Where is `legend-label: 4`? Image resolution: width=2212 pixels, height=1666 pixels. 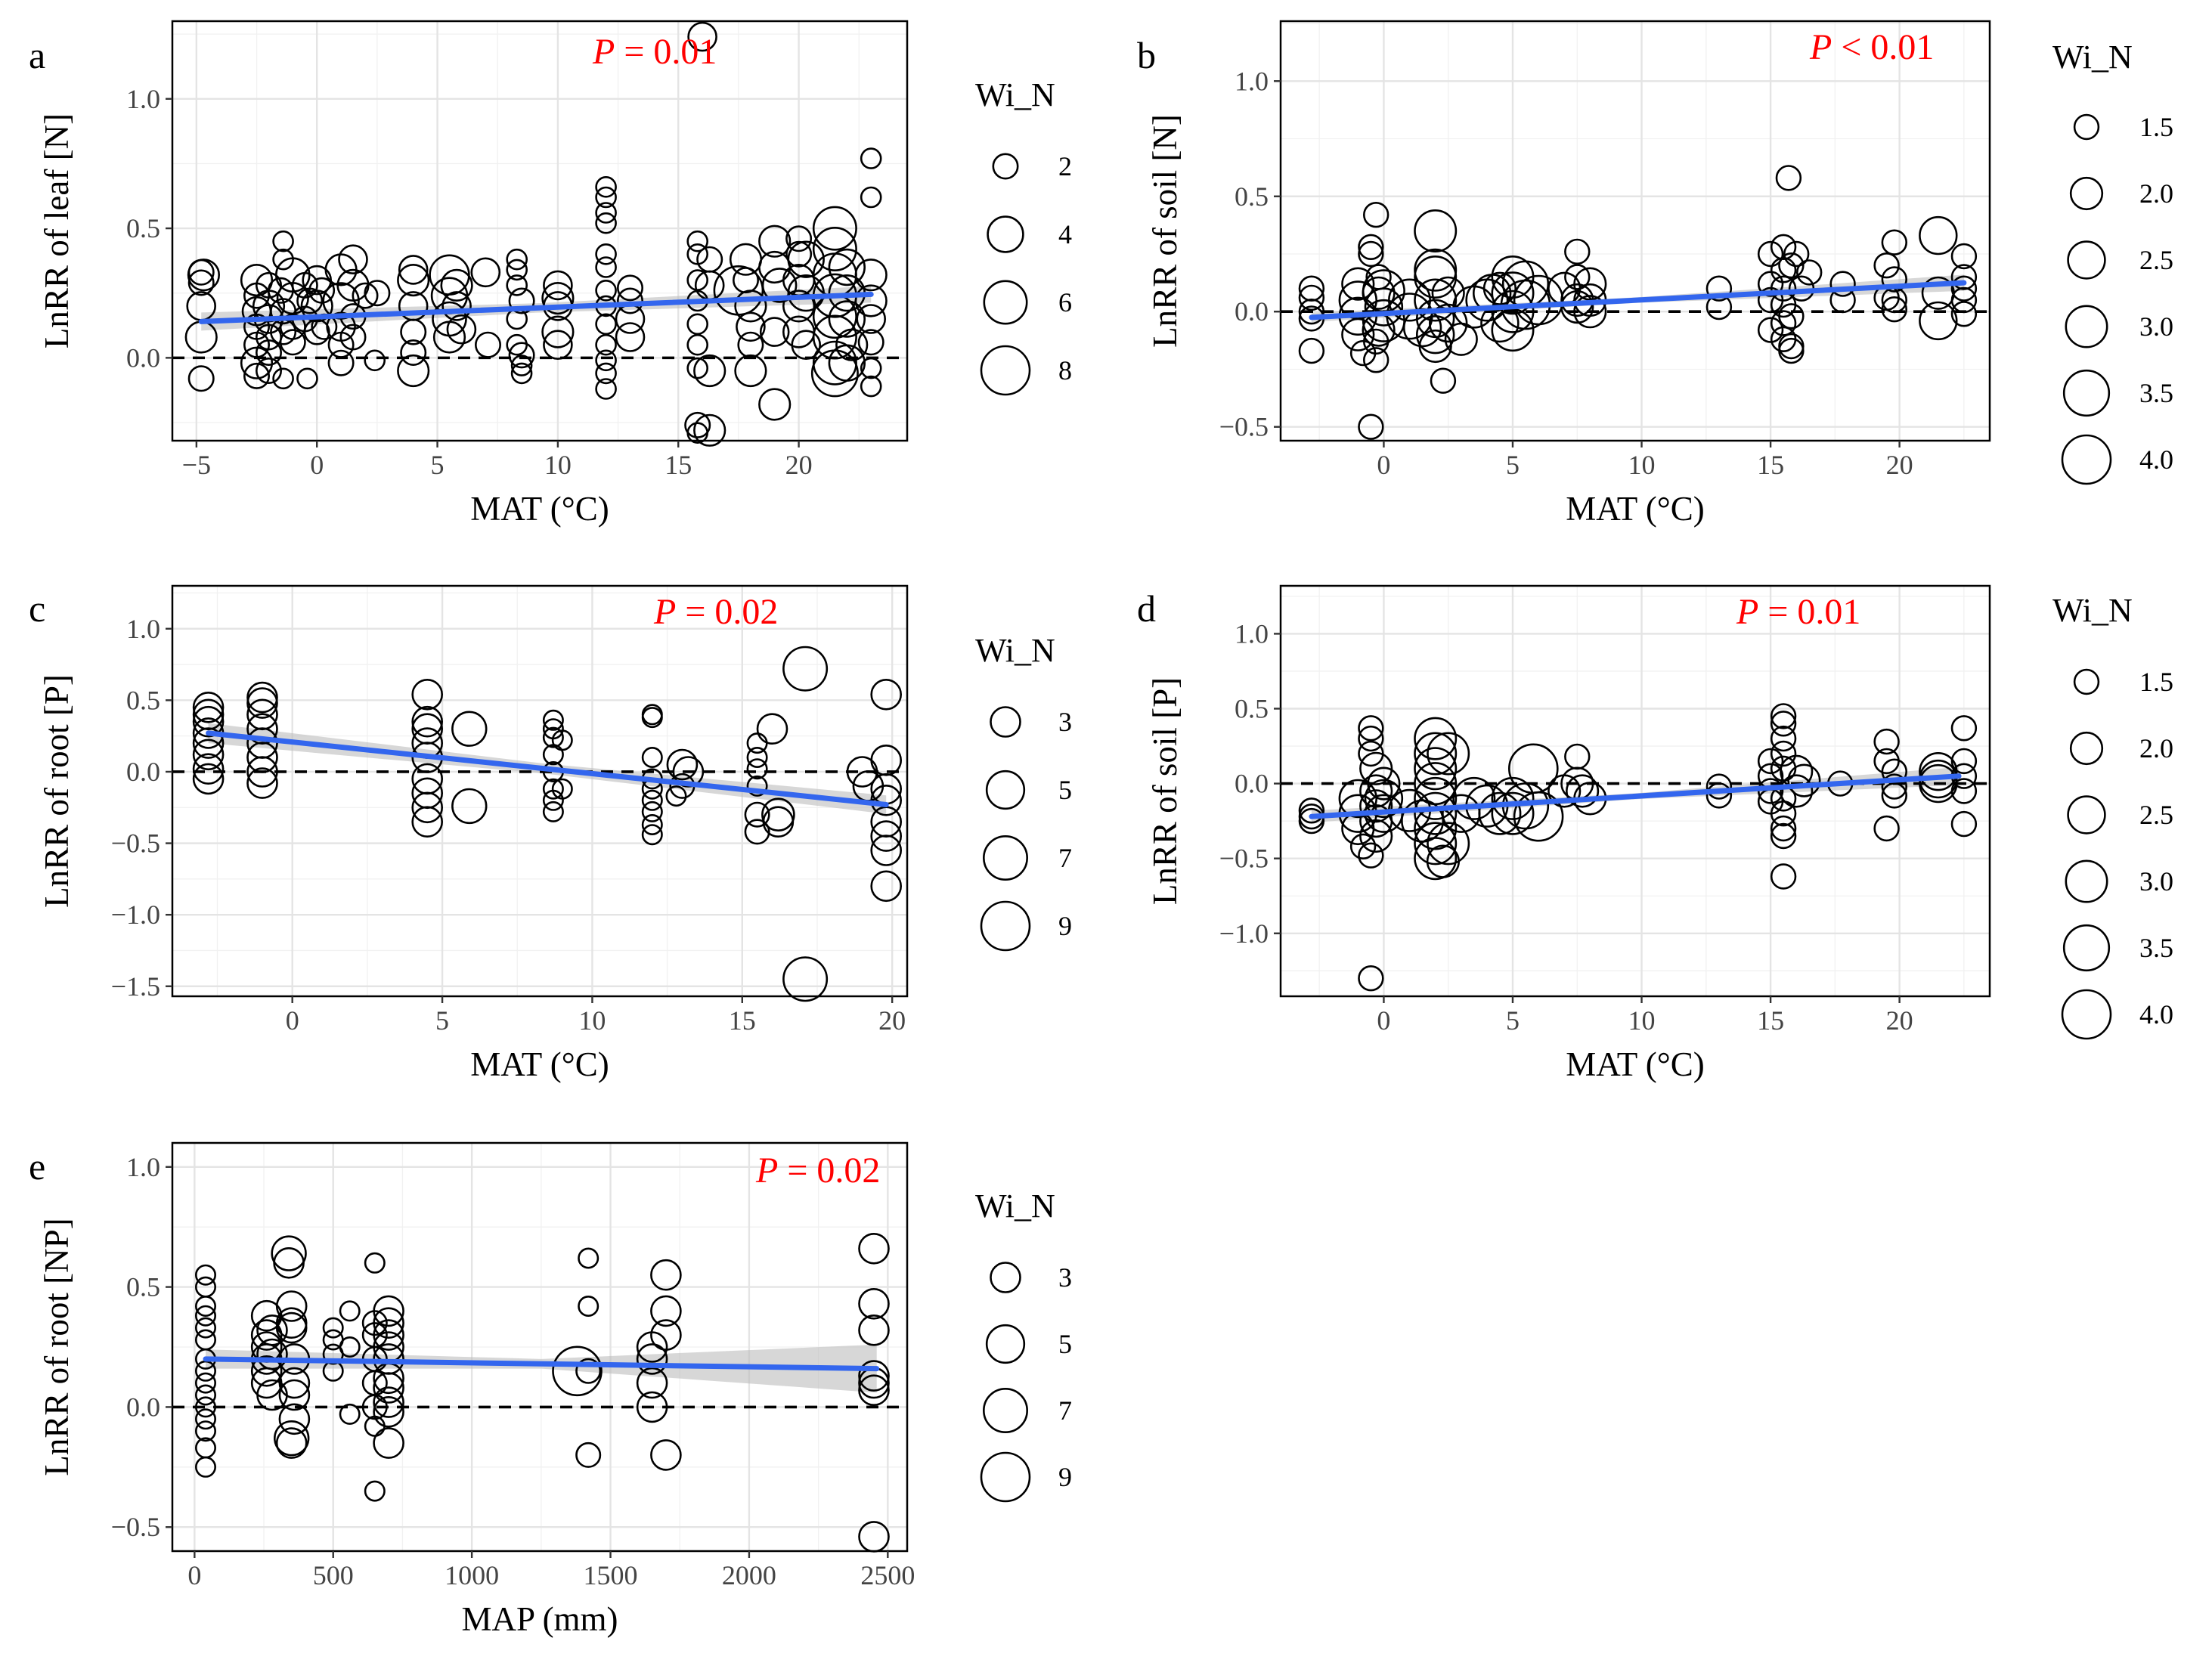
legend-label: 4 is located at coordinates (1065, 234).